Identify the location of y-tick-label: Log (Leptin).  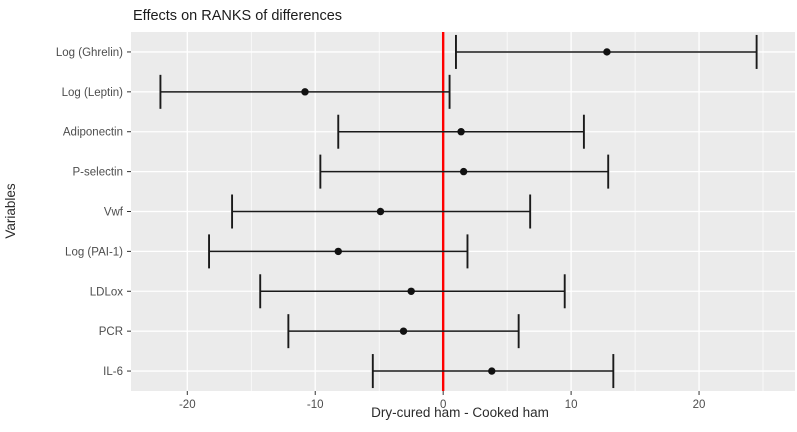
(93, 93).